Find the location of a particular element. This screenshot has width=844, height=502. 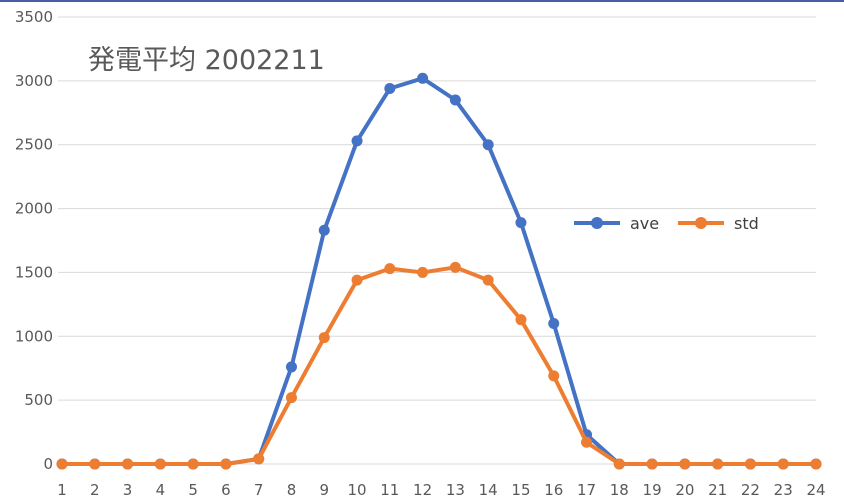

x-tick-label: 2 is located at coordinates (95, 489).